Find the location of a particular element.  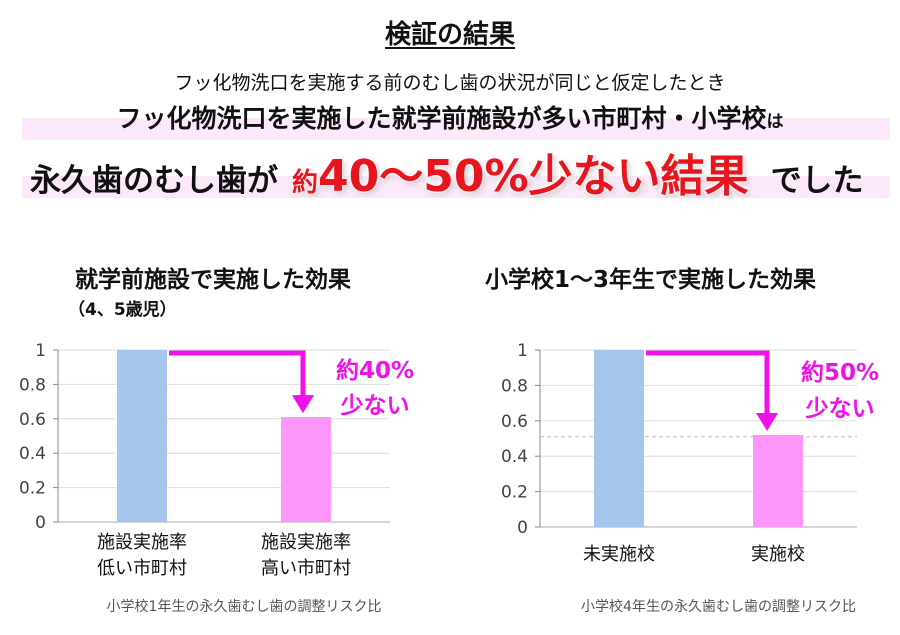

category-label: 実施校 is located at coordinates (778, 554).